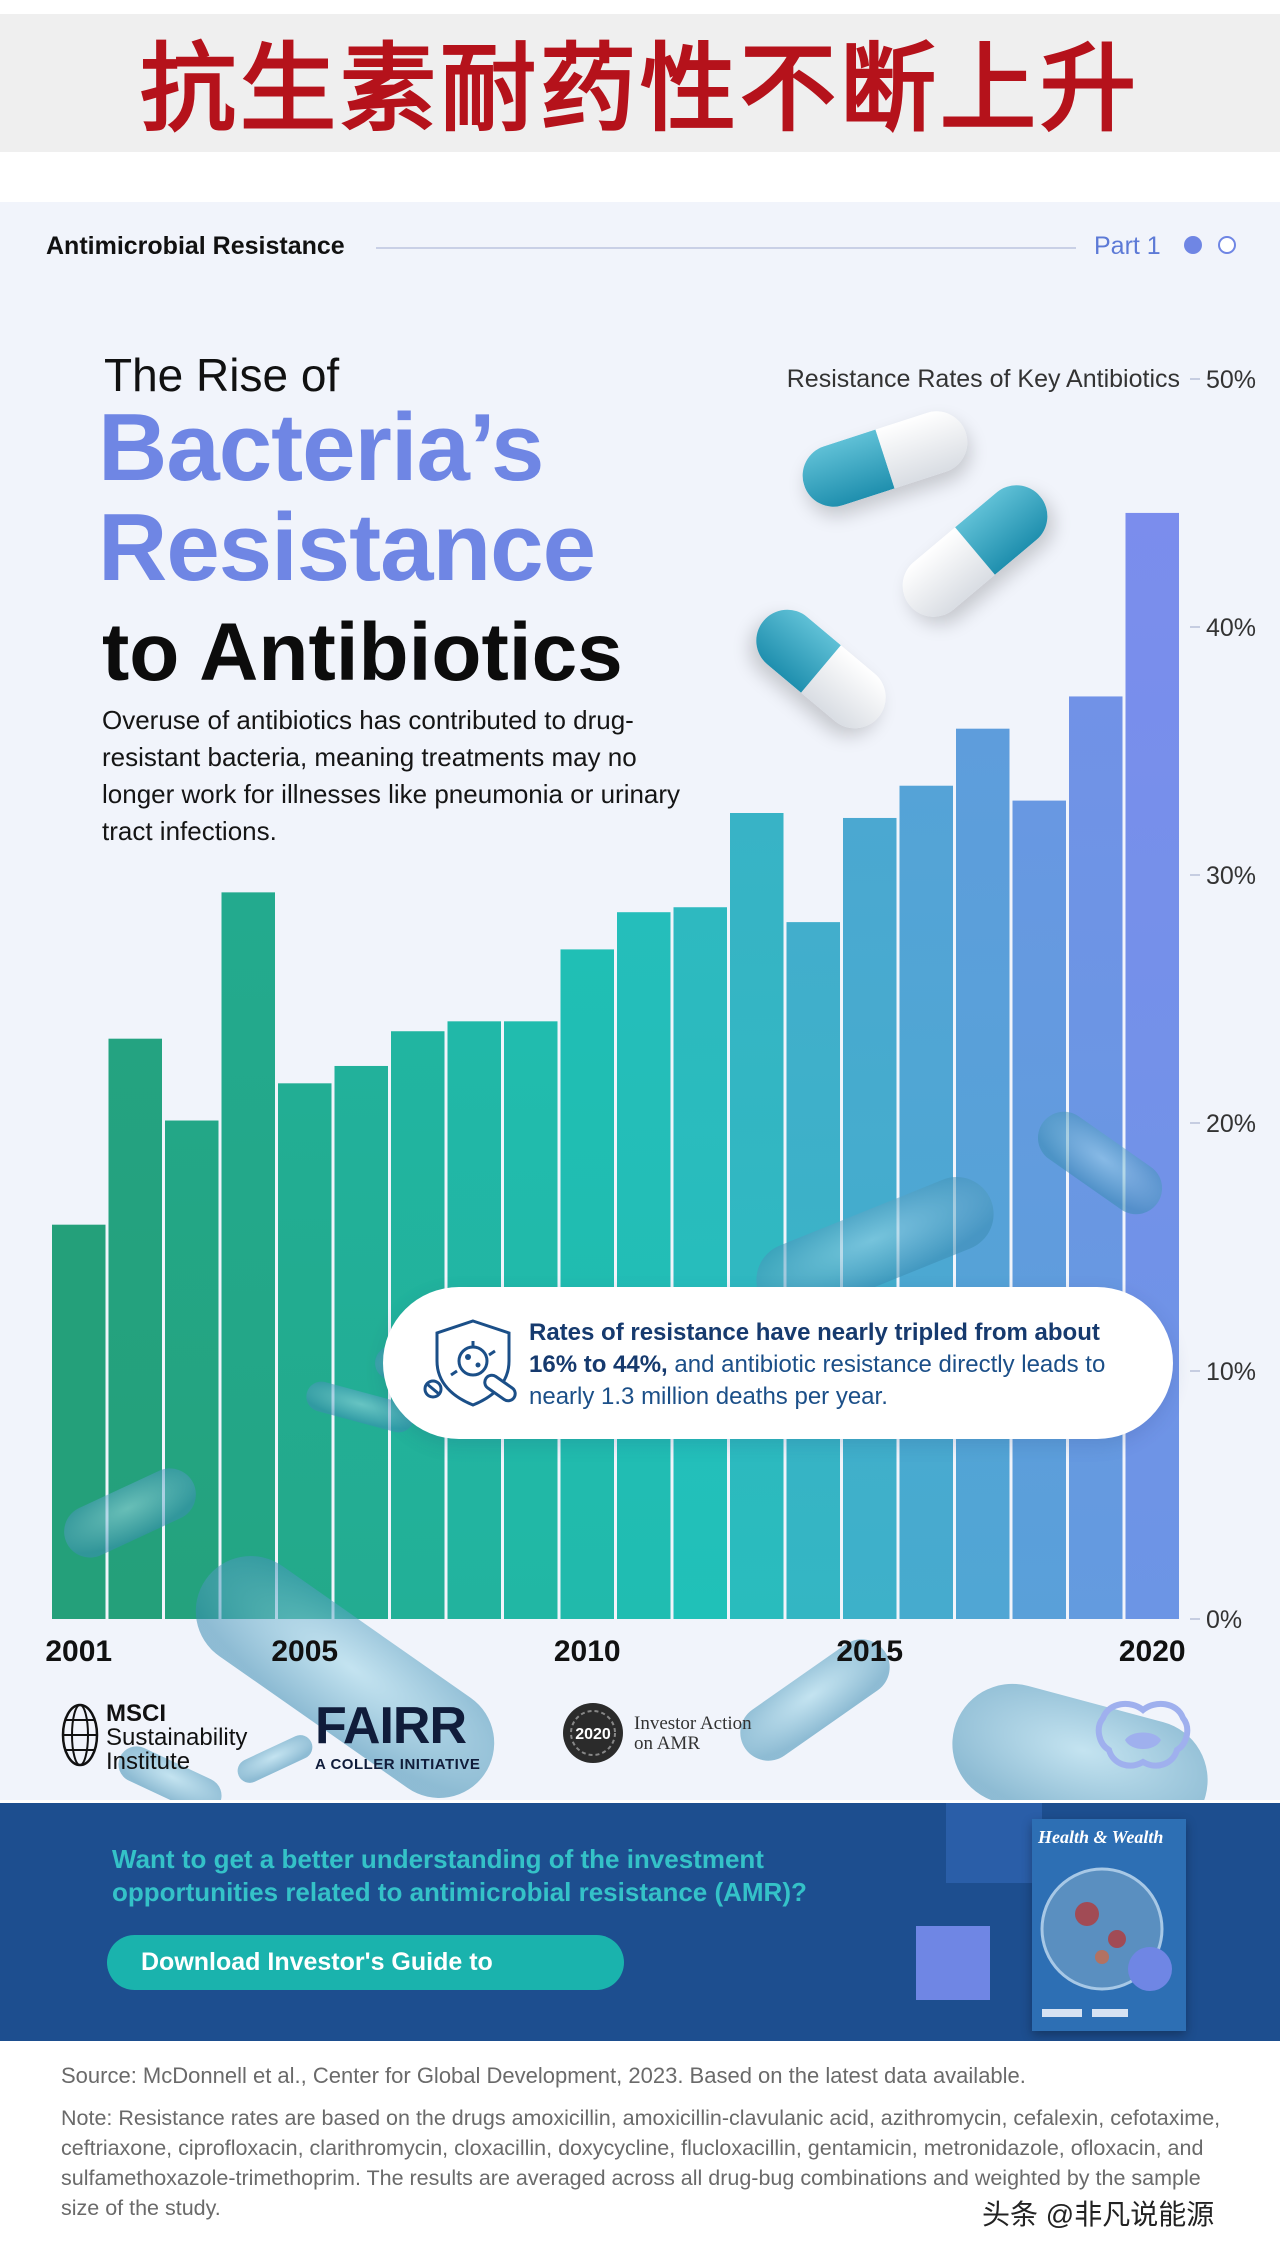 This screenshot has width=1280, height=2260. Describe the element at coordinates (1106, 1942) in the screenshot. I see `petri-dish-icon` at that location.